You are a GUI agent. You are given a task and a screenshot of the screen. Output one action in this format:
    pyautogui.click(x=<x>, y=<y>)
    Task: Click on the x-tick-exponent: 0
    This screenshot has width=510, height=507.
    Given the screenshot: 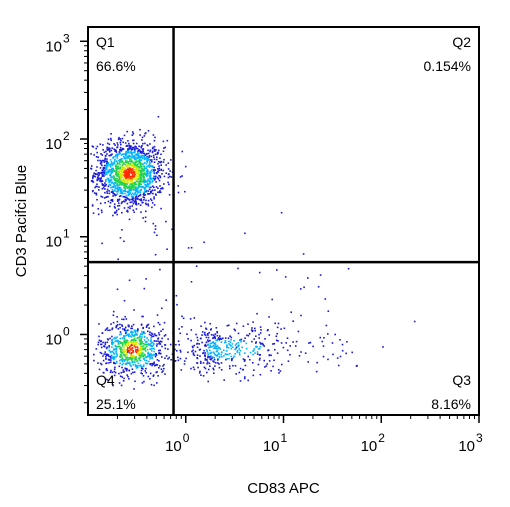 What is the action you would take?
    pyautogui.click(x=186, y=438)
    